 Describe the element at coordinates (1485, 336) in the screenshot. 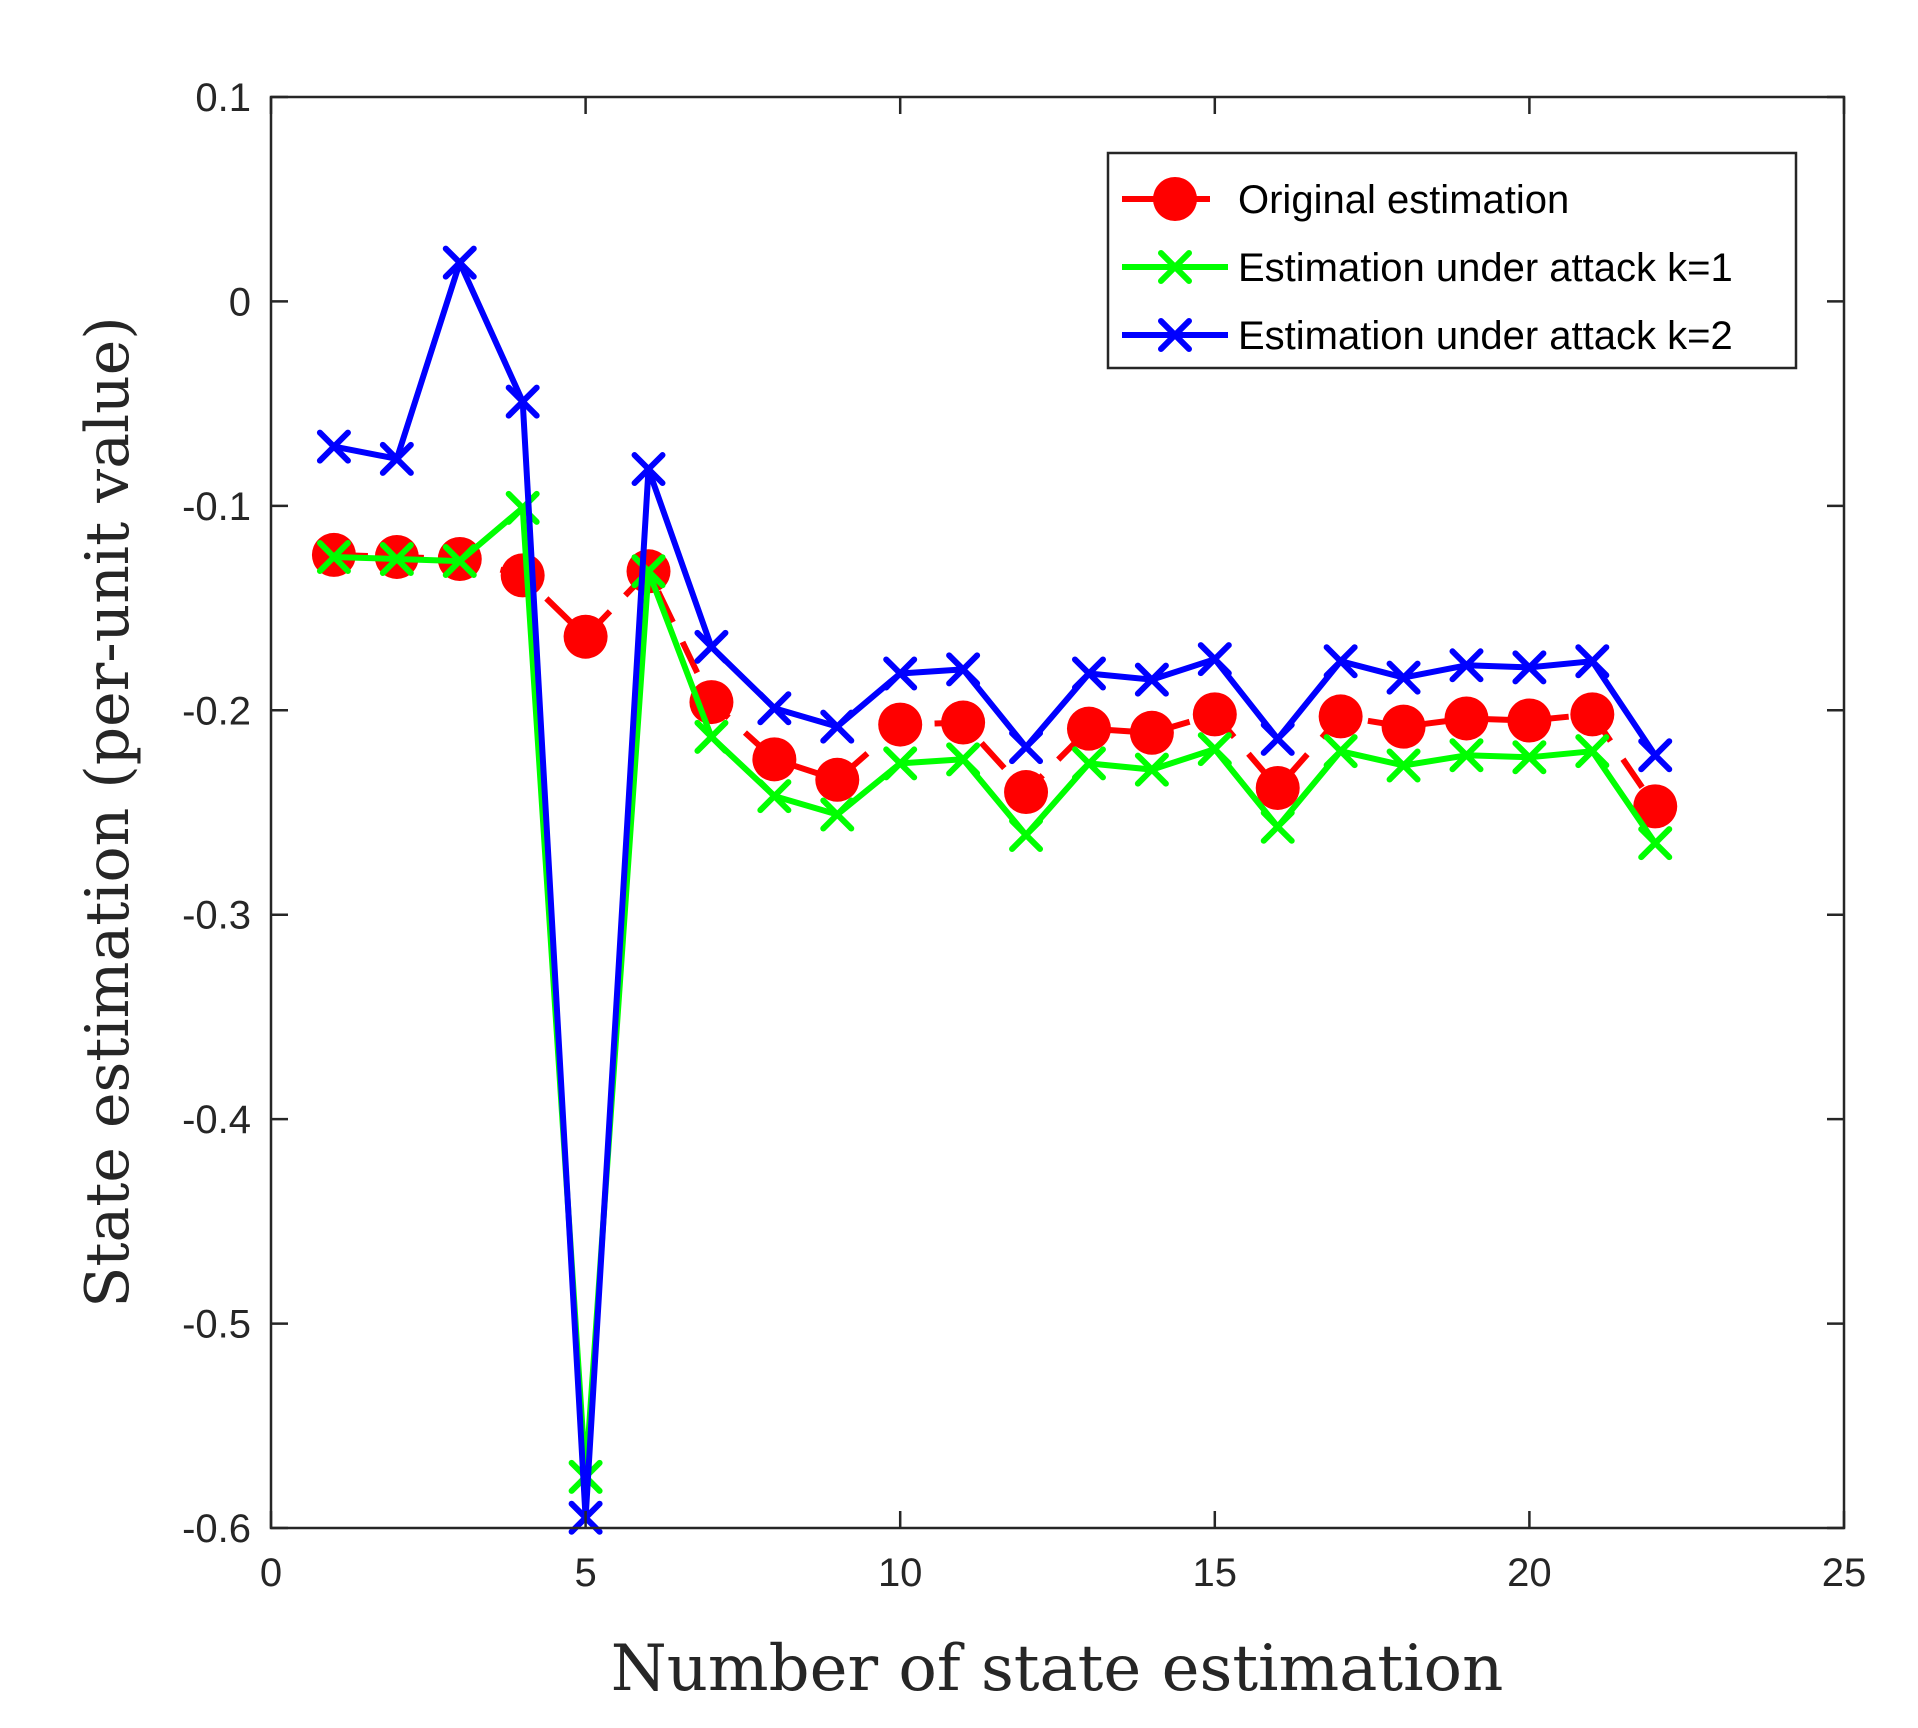

I see `legend-label: Estimation under attack k=2` at that location.